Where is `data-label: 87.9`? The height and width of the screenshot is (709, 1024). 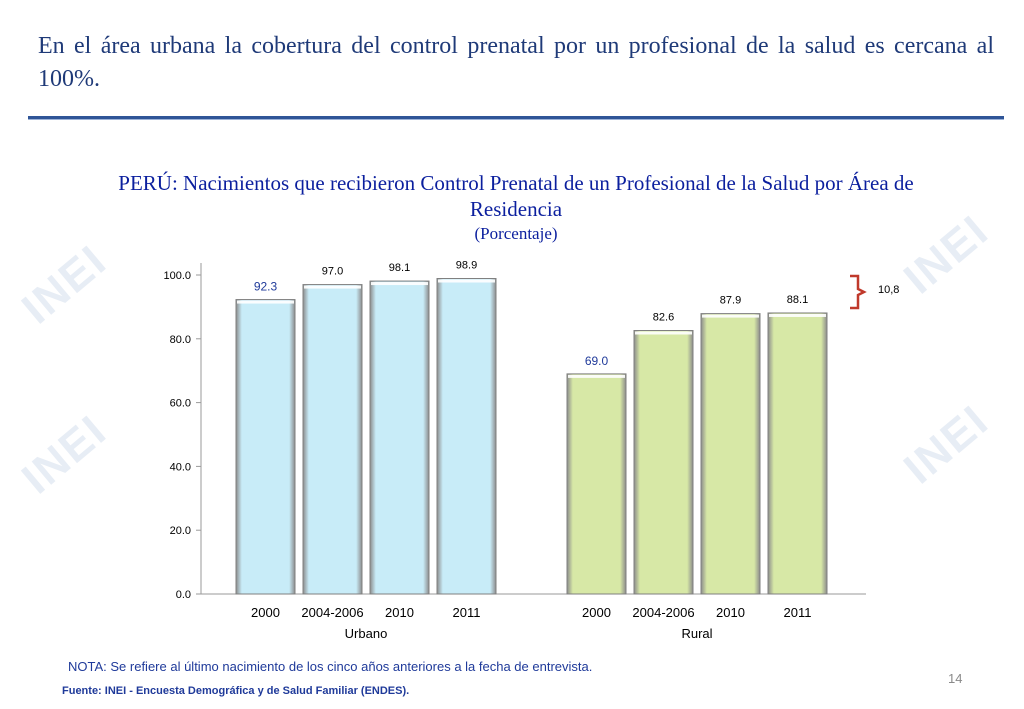
data-label: 87.9 is located at coordinates (730, 301).